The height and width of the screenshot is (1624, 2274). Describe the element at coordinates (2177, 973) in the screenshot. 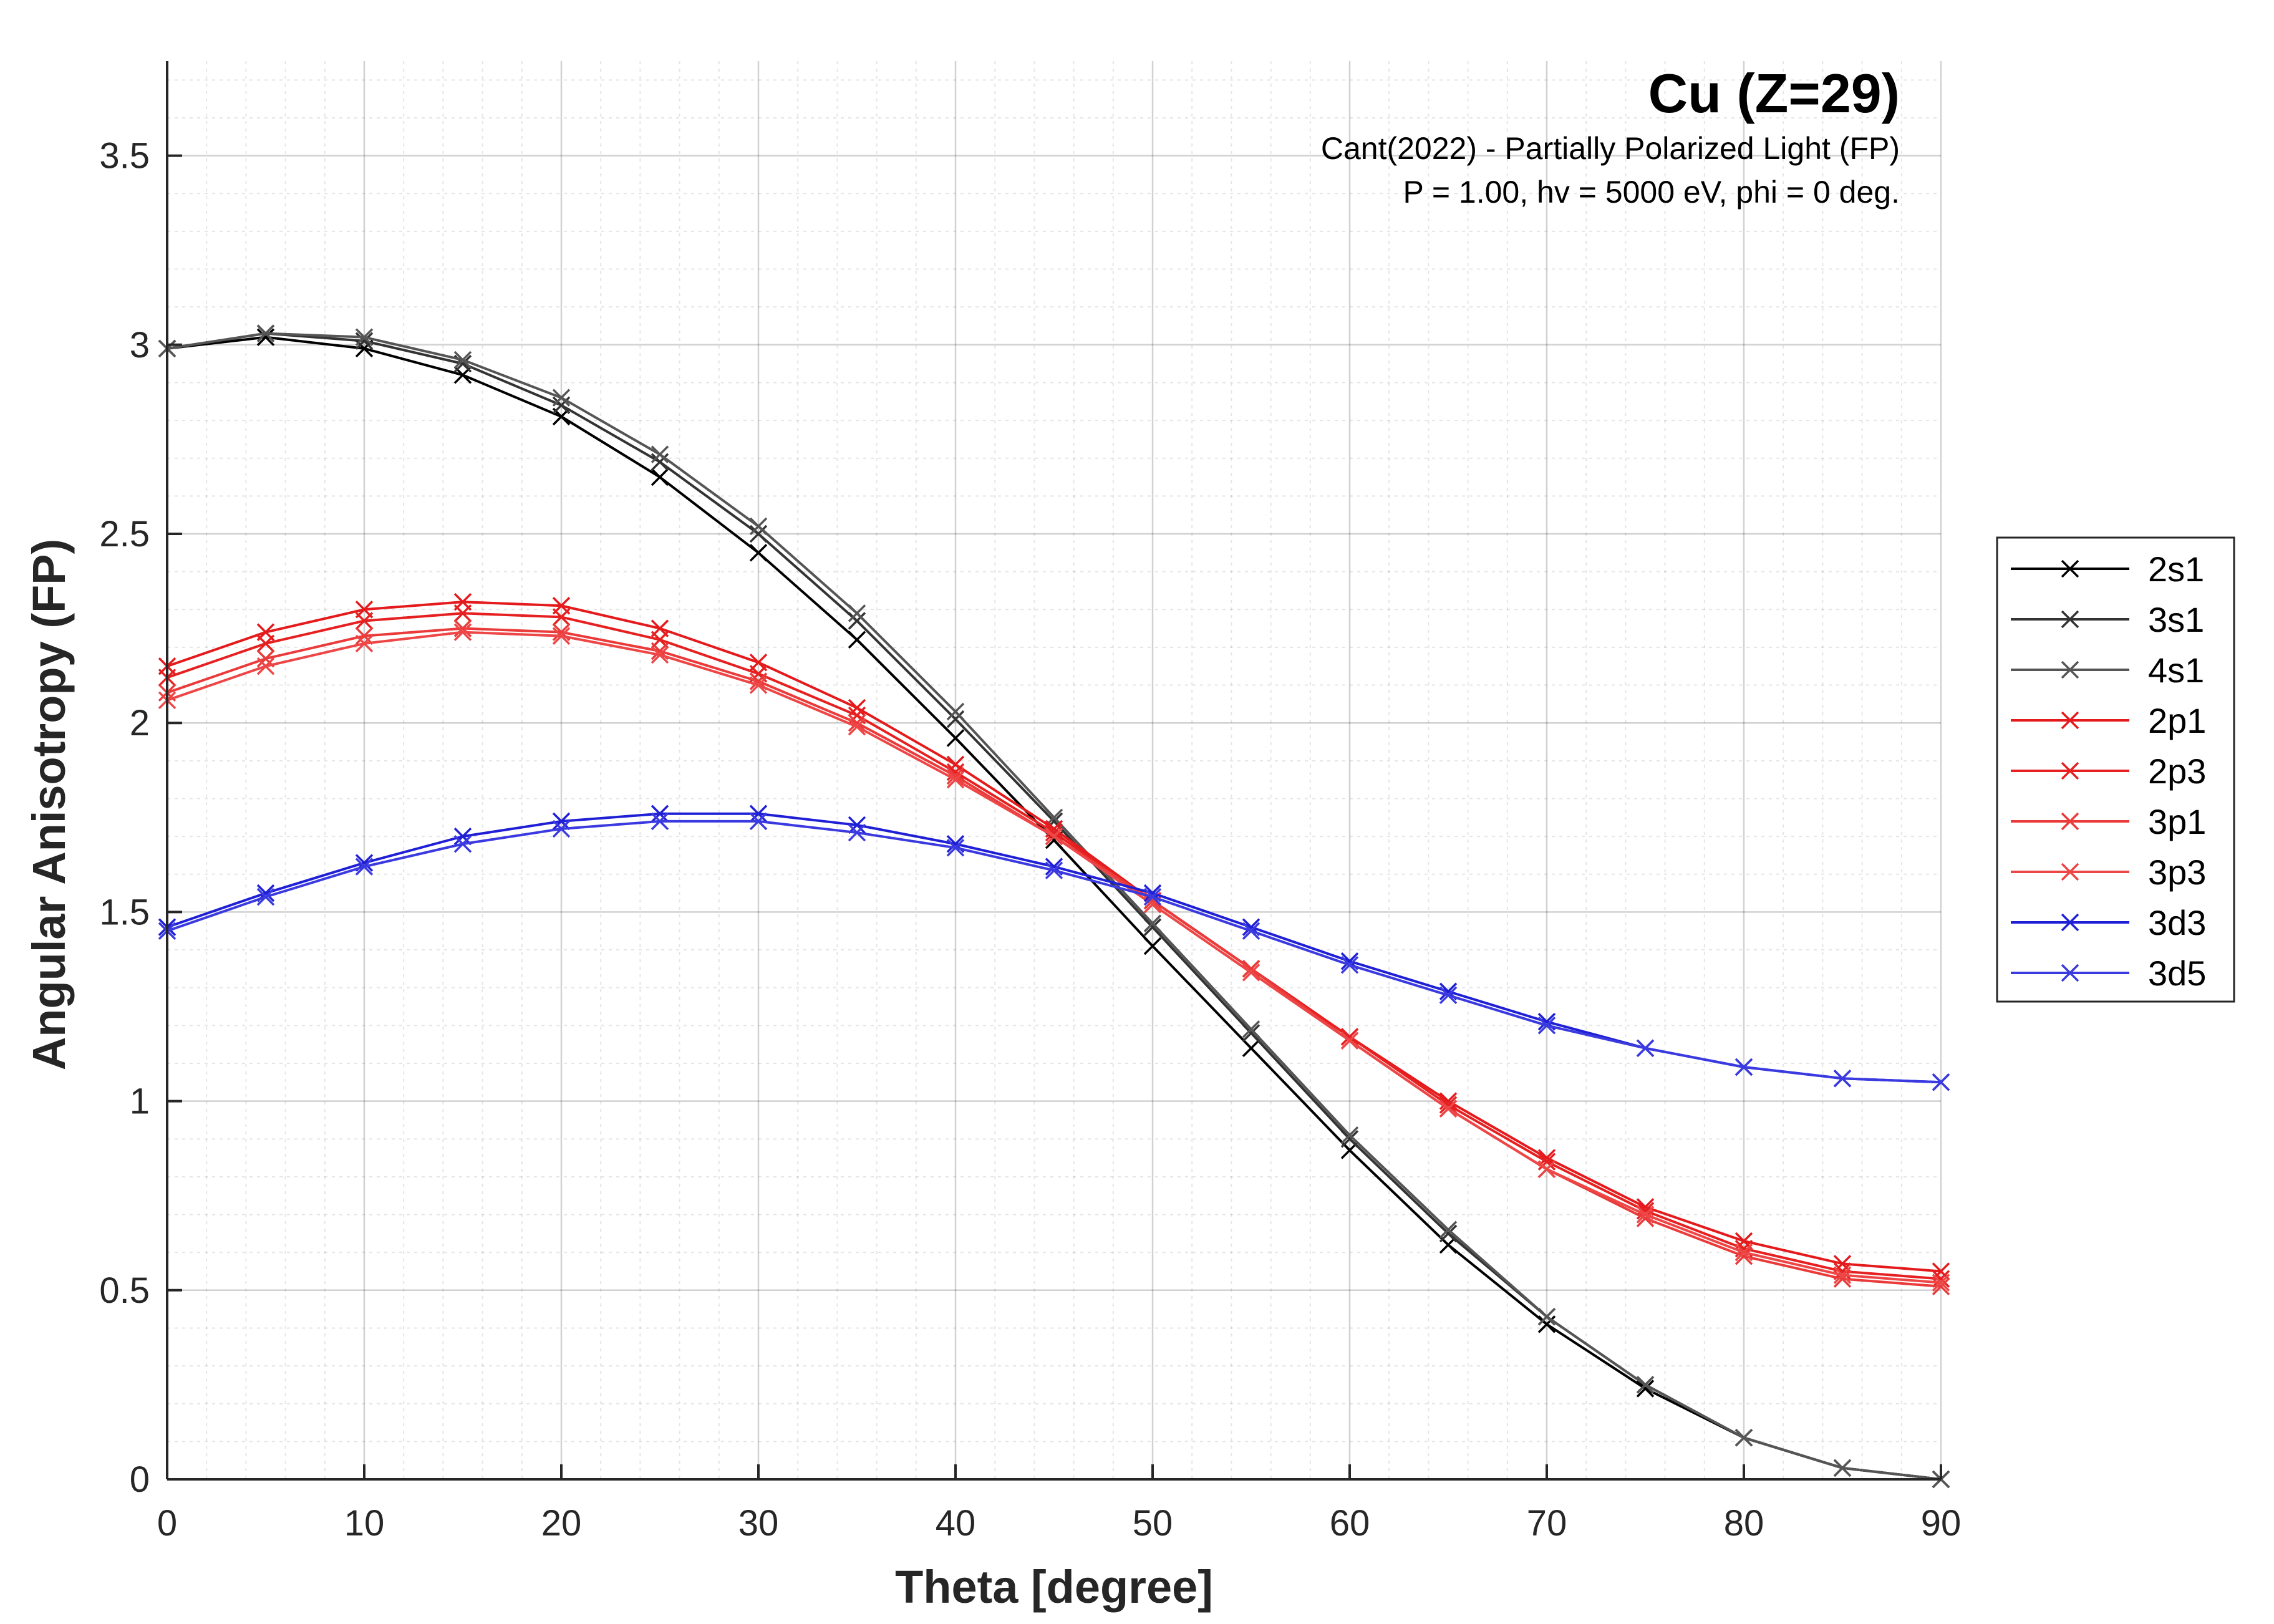

I see `legend-label-3d5: 3d5` at that location.